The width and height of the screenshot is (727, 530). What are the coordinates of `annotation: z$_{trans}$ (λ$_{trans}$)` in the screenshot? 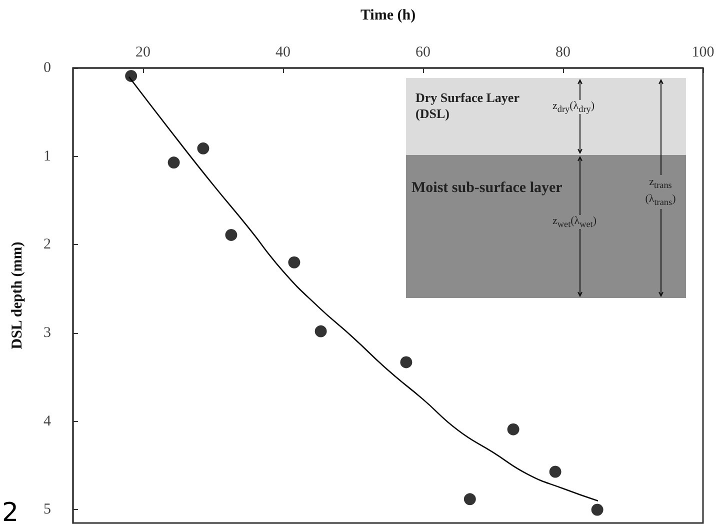 It's located at (660, 192).